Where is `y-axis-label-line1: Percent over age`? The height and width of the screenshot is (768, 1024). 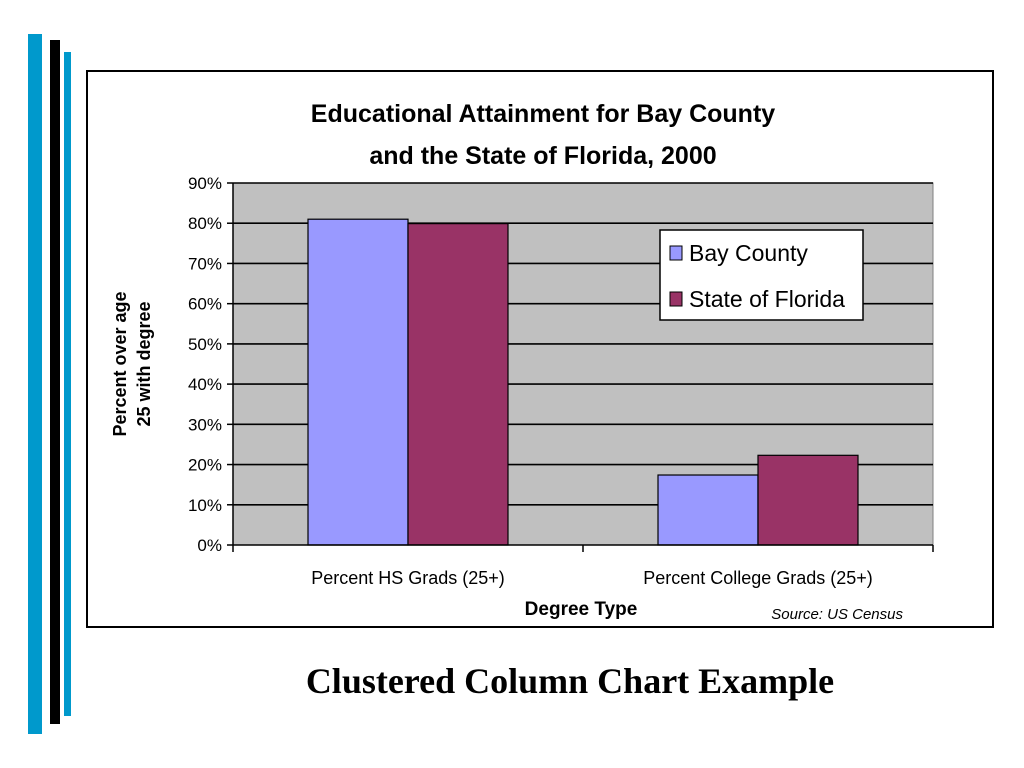
y-axis-label-line1: Percent over age is located at coordinates (120, 363).